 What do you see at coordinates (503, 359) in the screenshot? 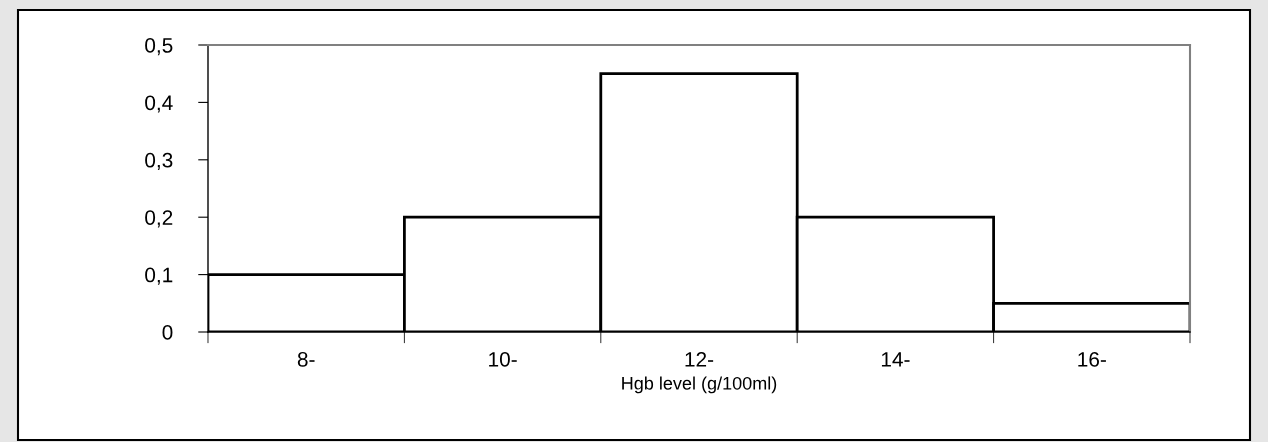
I see `x-tick-label: 10-` at bounding box center [503, 359].